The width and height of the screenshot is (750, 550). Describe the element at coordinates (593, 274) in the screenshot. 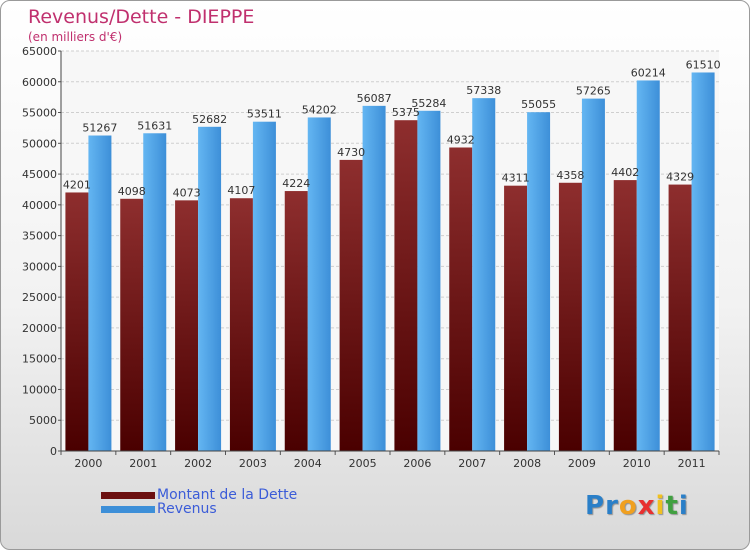

I see `bar-revenus-2009` at that location.